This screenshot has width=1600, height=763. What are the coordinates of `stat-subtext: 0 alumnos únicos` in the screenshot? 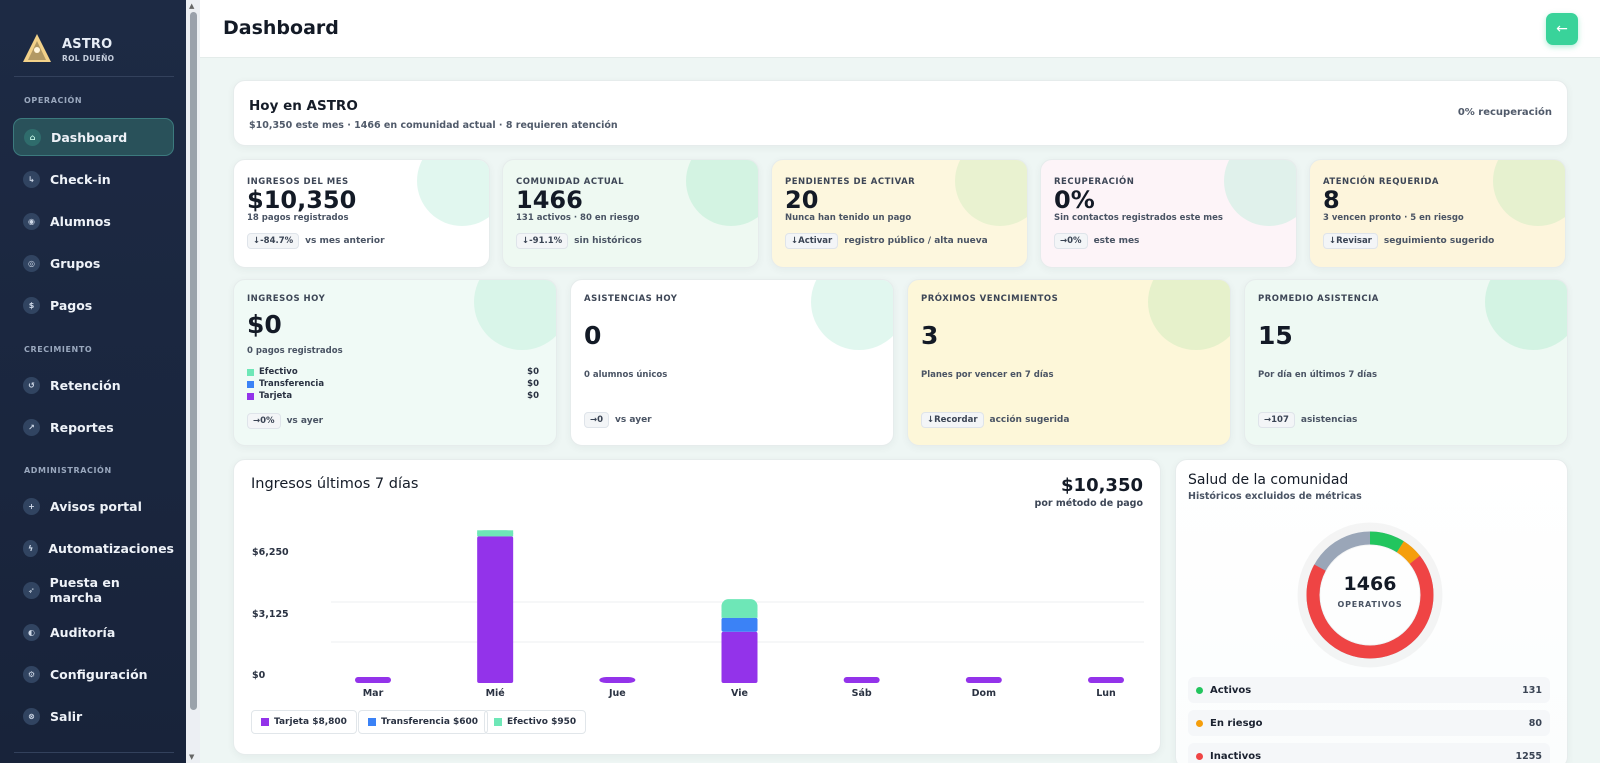 It's located at (626, 375).